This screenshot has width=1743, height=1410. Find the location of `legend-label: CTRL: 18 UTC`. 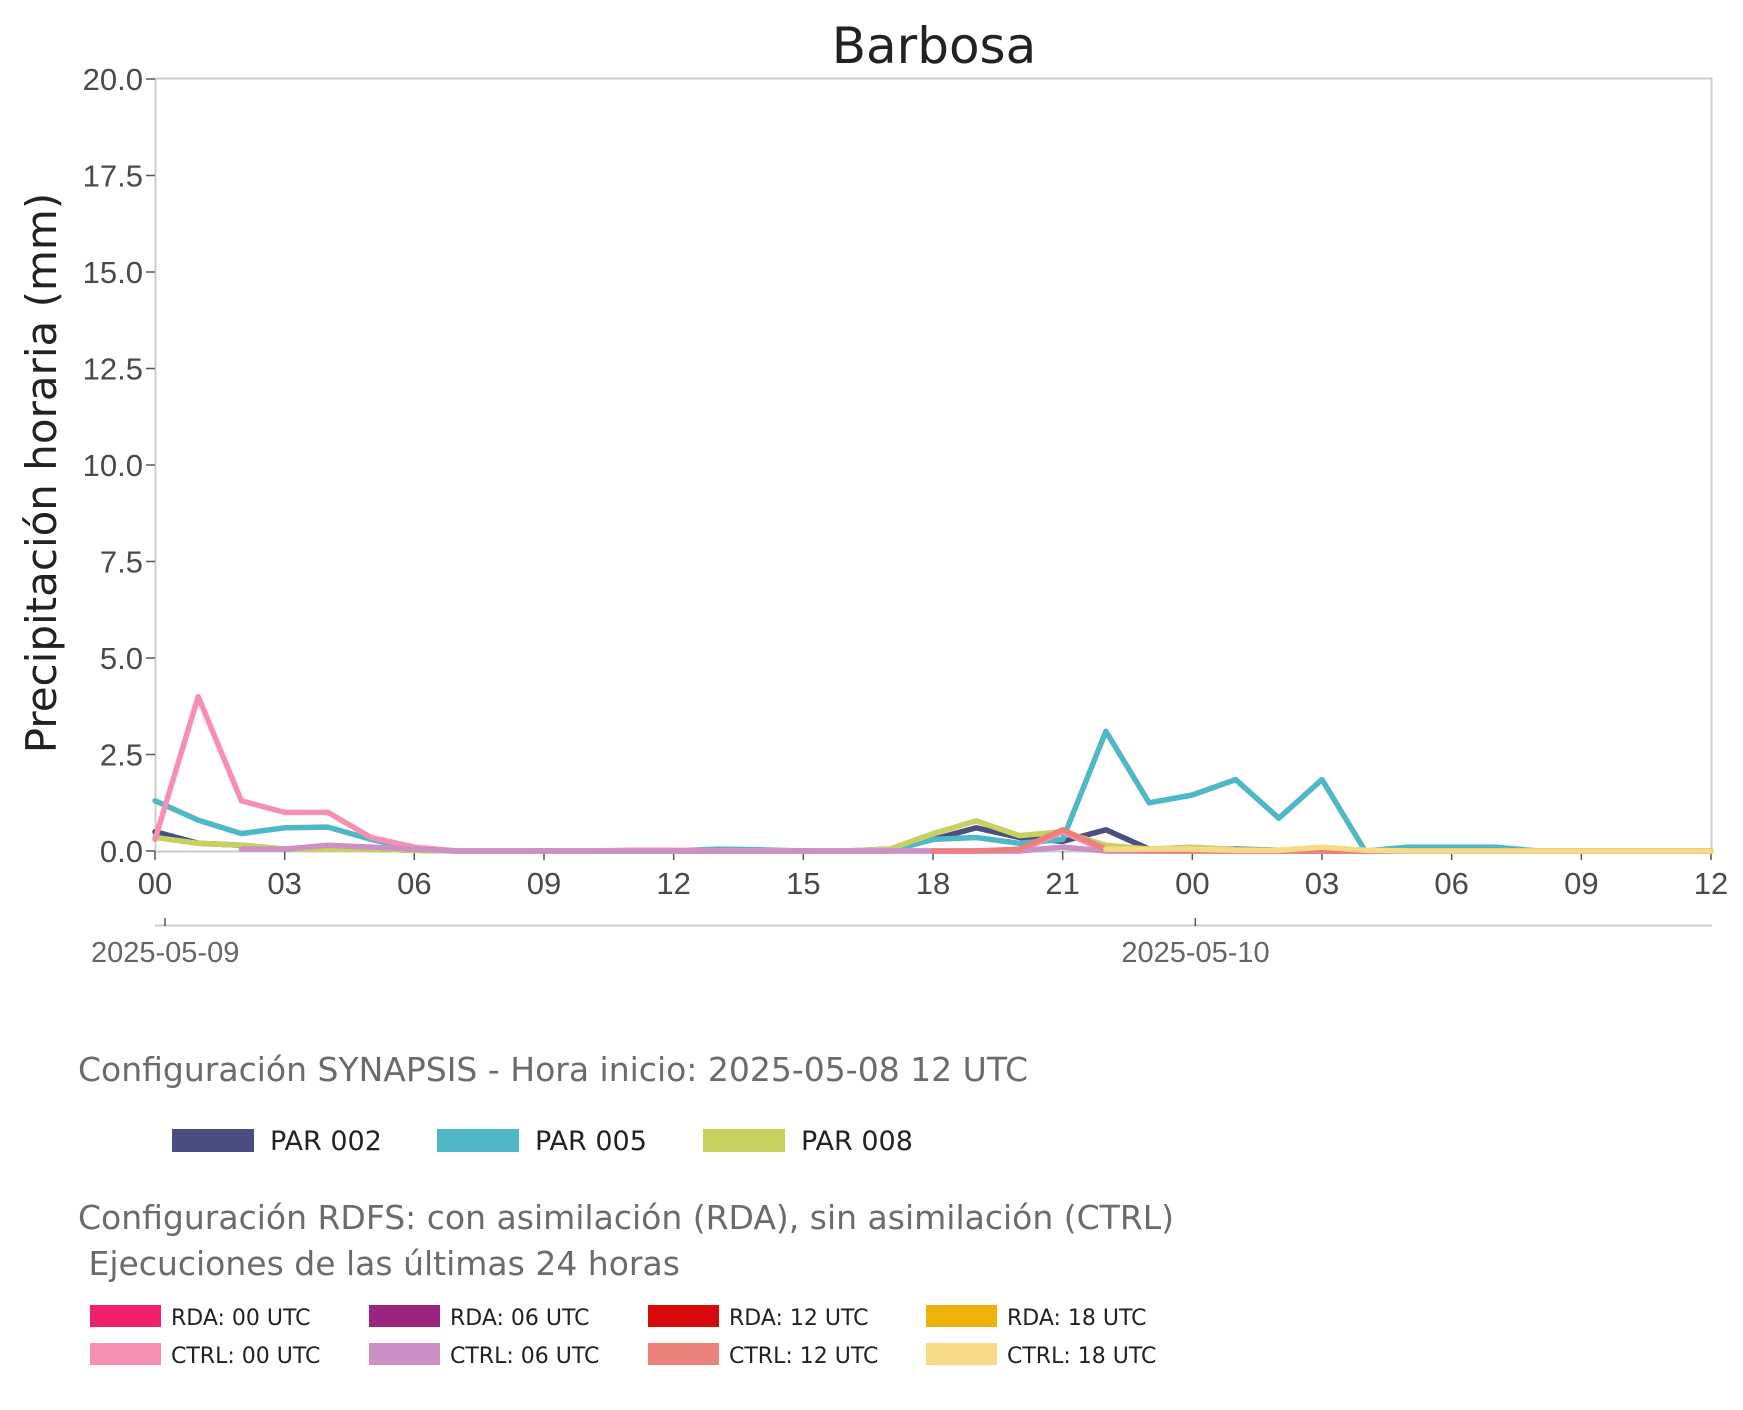

legend-label: CTRL: 18 UTC is located at coordinates (1081, 1356).